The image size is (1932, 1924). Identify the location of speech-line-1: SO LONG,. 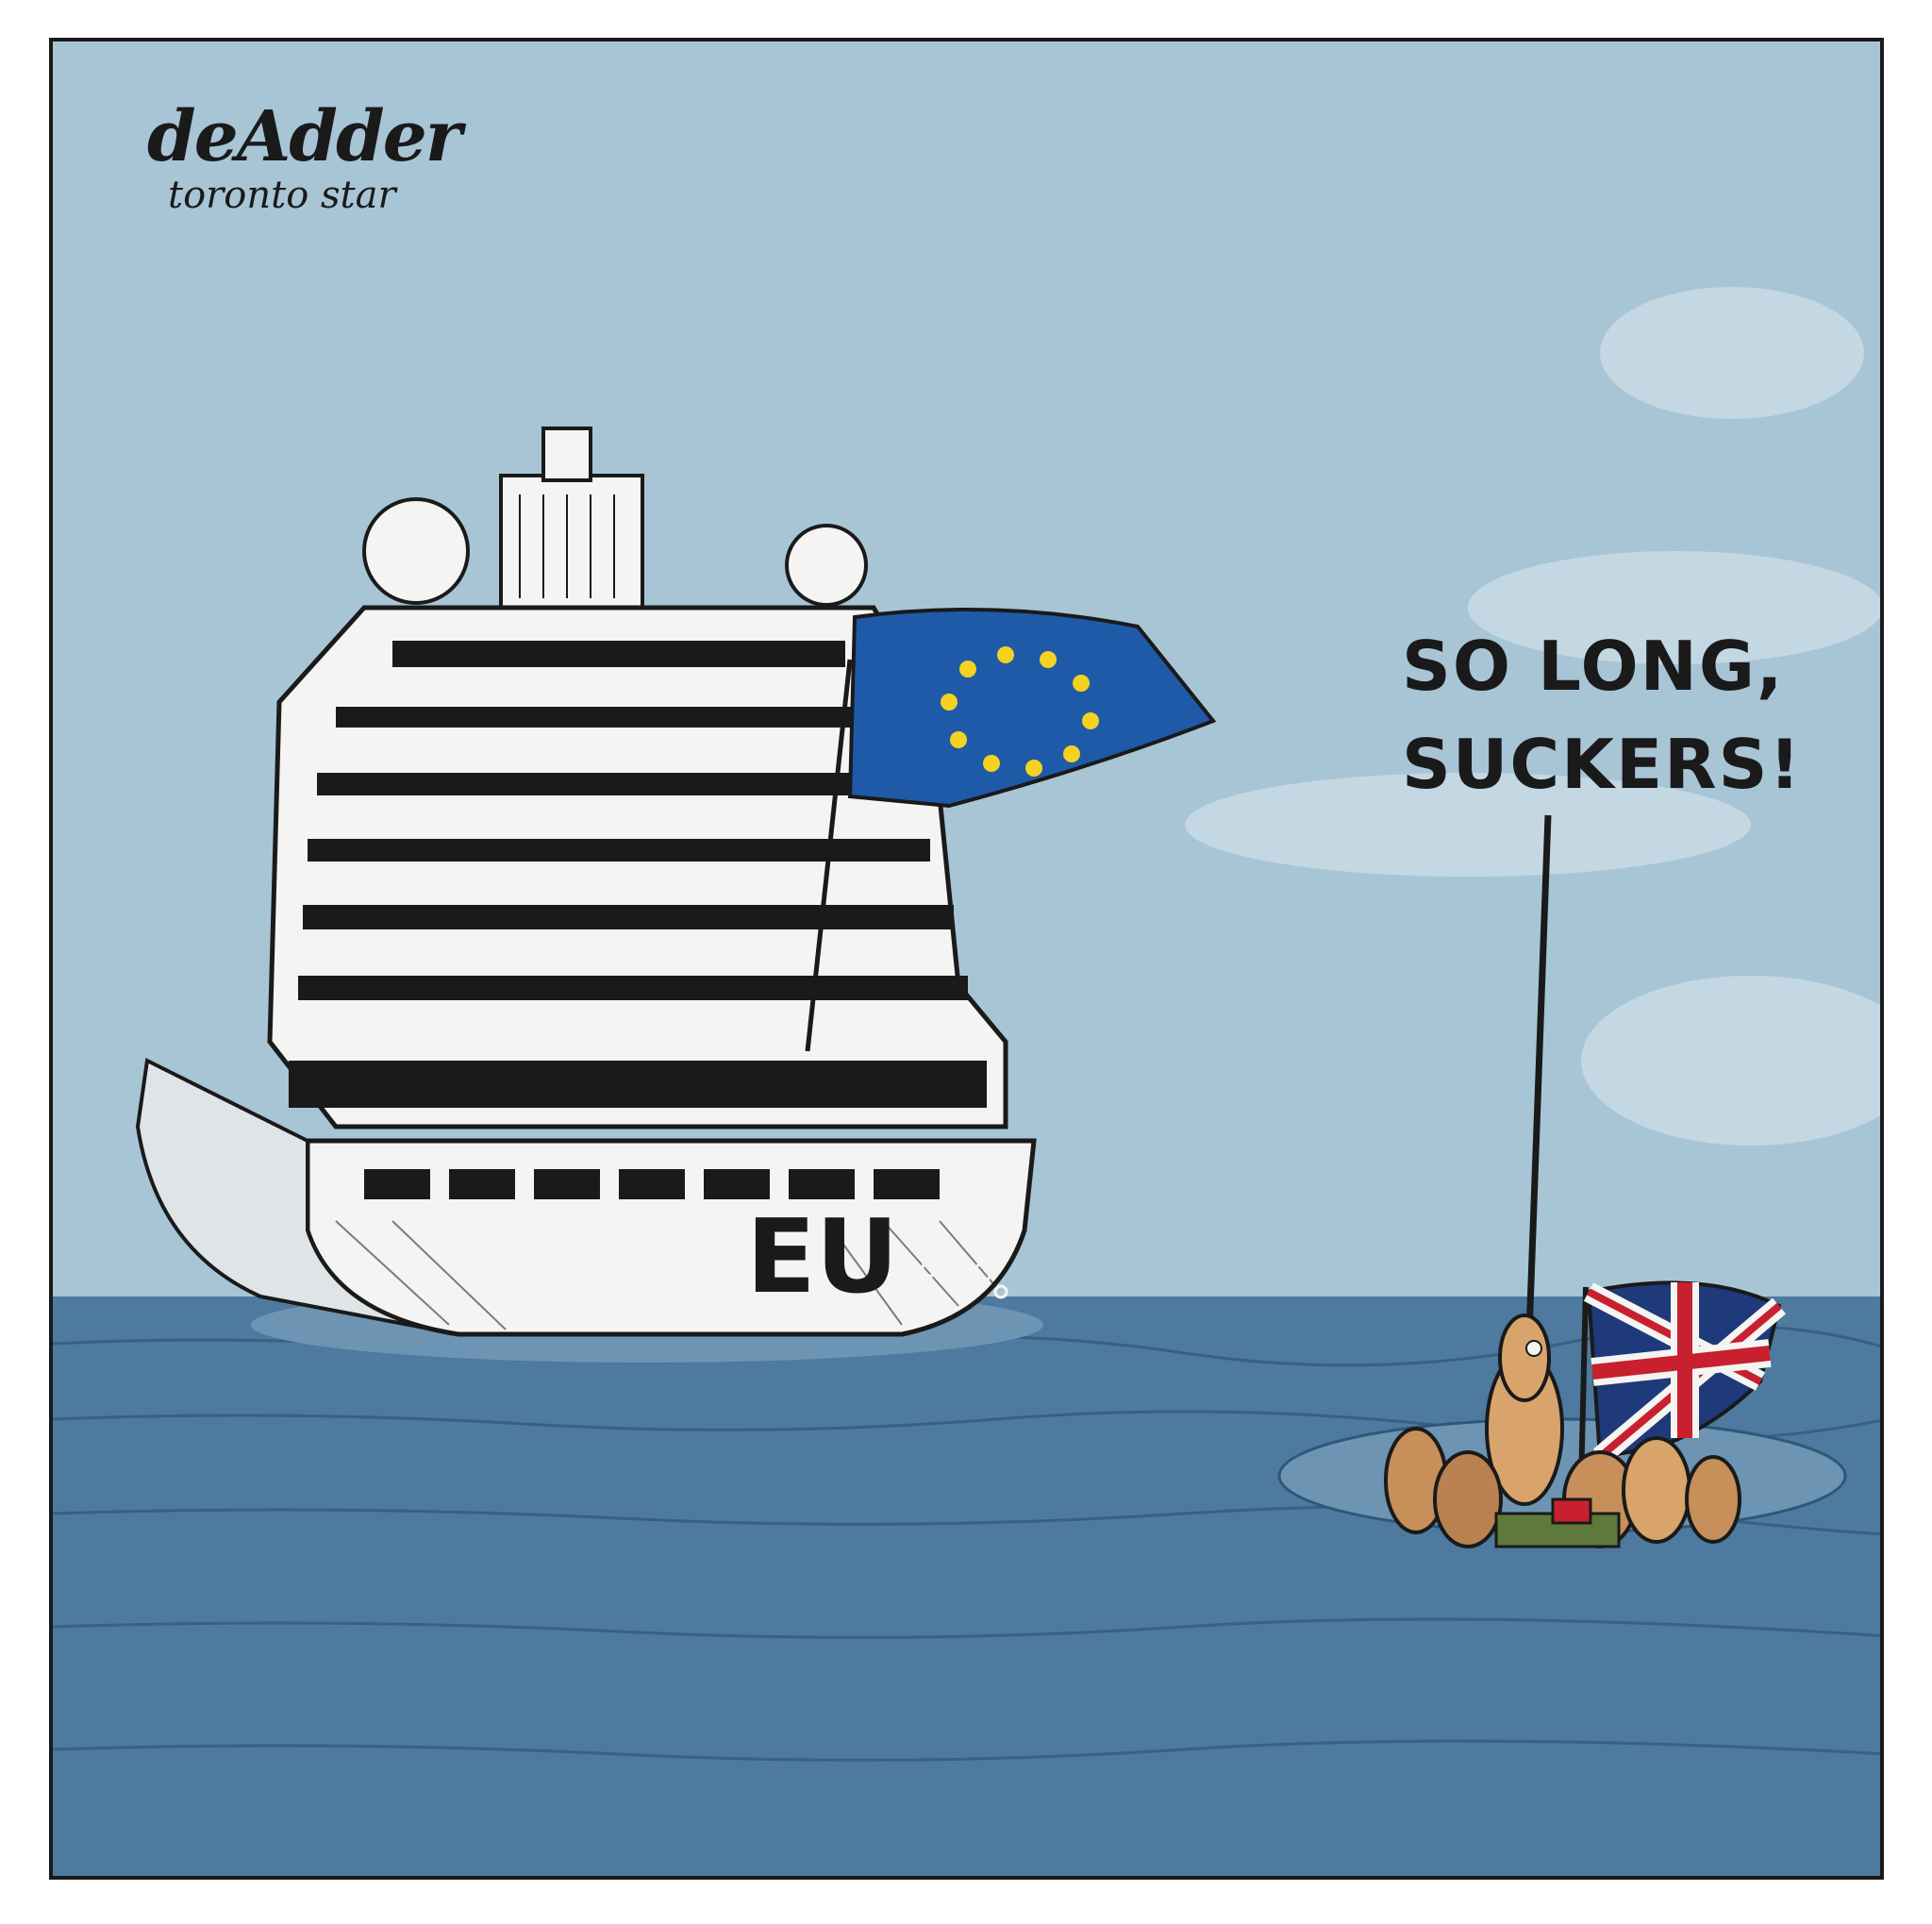
(1594, 666).